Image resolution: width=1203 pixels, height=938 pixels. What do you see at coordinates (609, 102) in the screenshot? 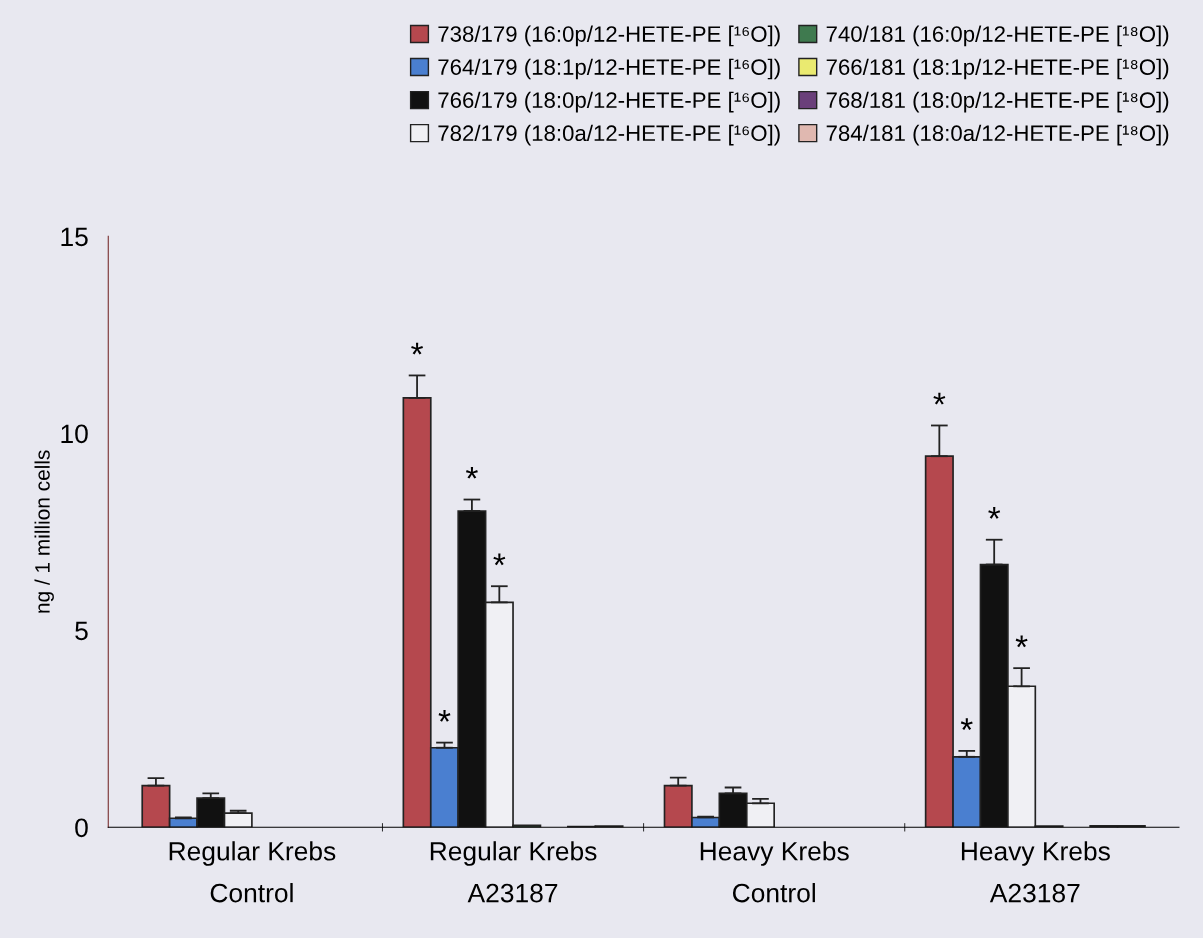
I see `legend-label: 766/179 (18:0p/12-HETE-PE [¹⁶O])` at bounding box center [609, 102].